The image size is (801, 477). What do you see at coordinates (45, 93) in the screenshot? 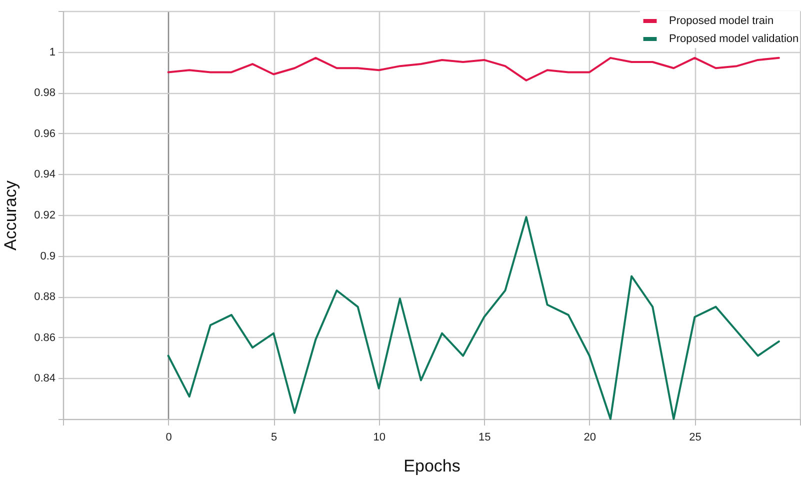
I see `y-tick-label: 0.98` at bounding box center [45, 93].